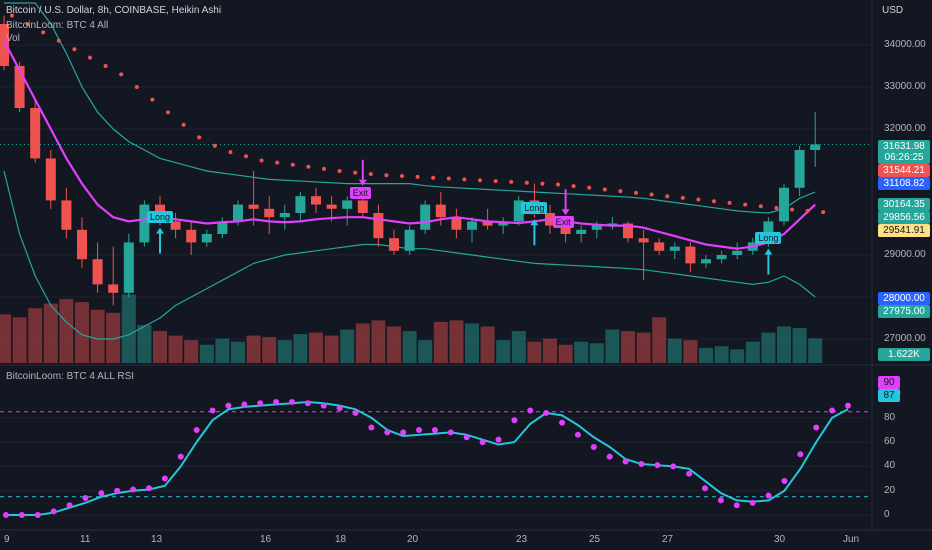  I want to click on exit-signal-label: Exit, so click(563, 222).